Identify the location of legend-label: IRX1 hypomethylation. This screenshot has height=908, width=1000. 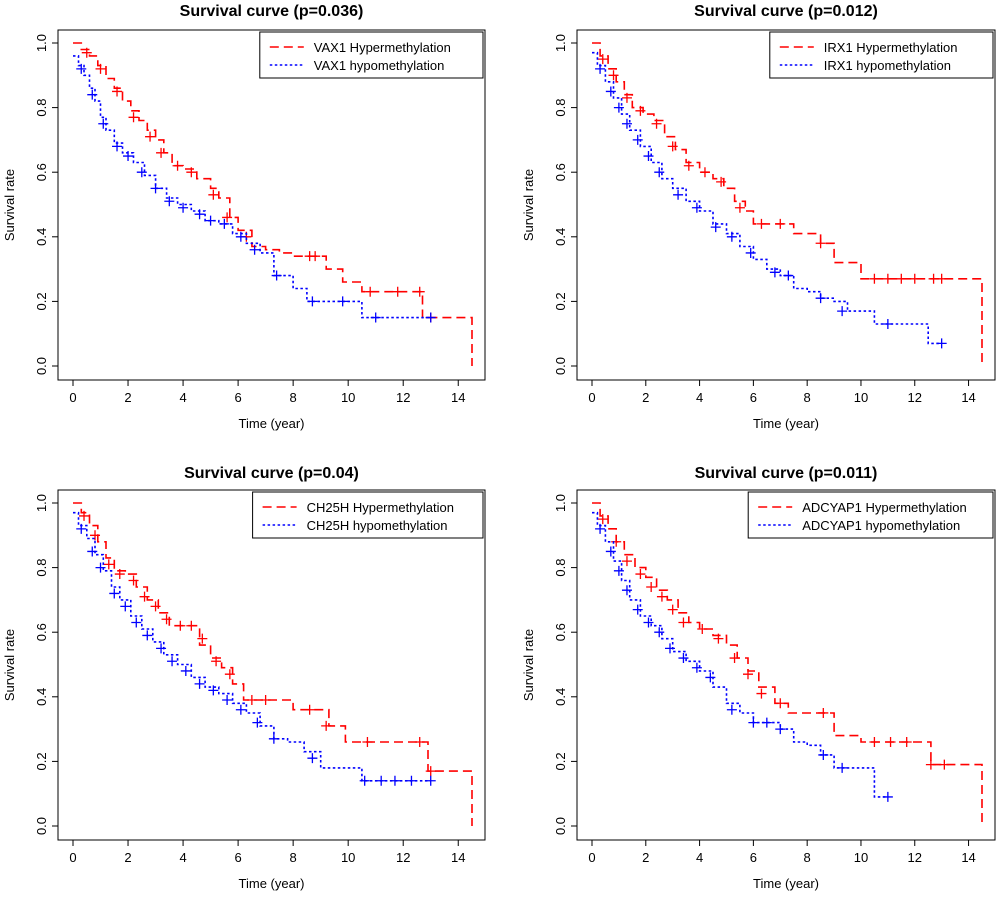
(887, 65).